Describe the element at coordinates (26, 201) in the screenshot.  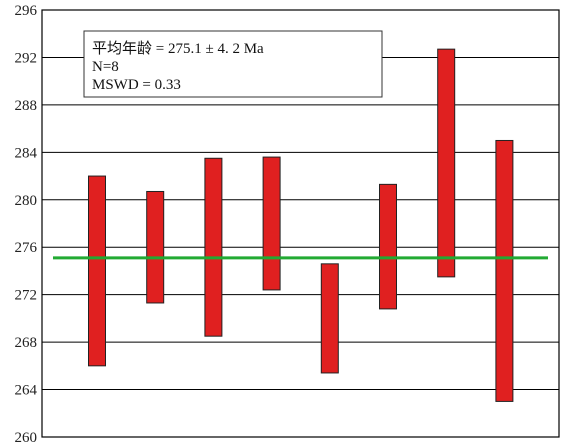
I see `y-tick-label: 280` at that location.